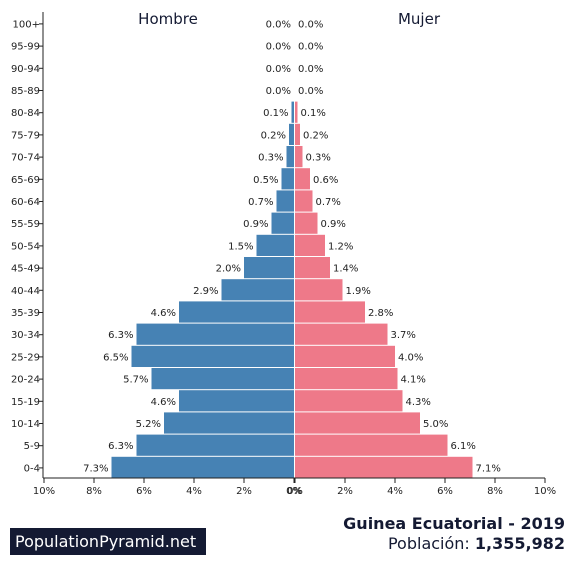 This screenshot has width=575, height=581. I want to click on population-label: Población:, so click(428, 543).